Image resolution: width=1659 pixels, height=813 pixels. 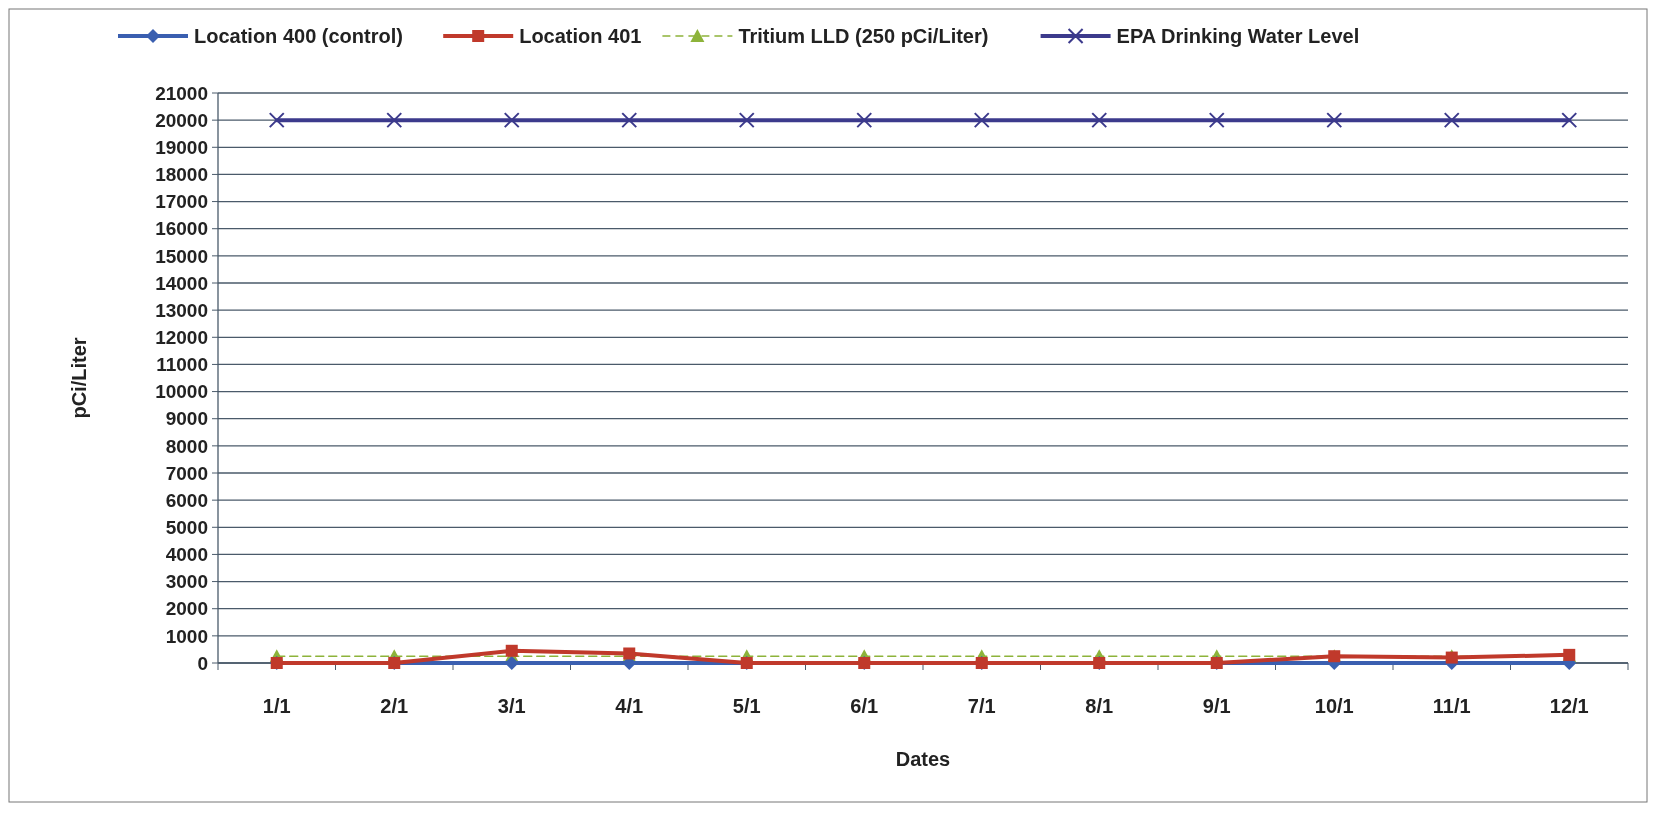 What do you see at coordinates (181, 147) in the screenshot?
I see `y-tick-label: 19000` at bounding box center [181, 147].